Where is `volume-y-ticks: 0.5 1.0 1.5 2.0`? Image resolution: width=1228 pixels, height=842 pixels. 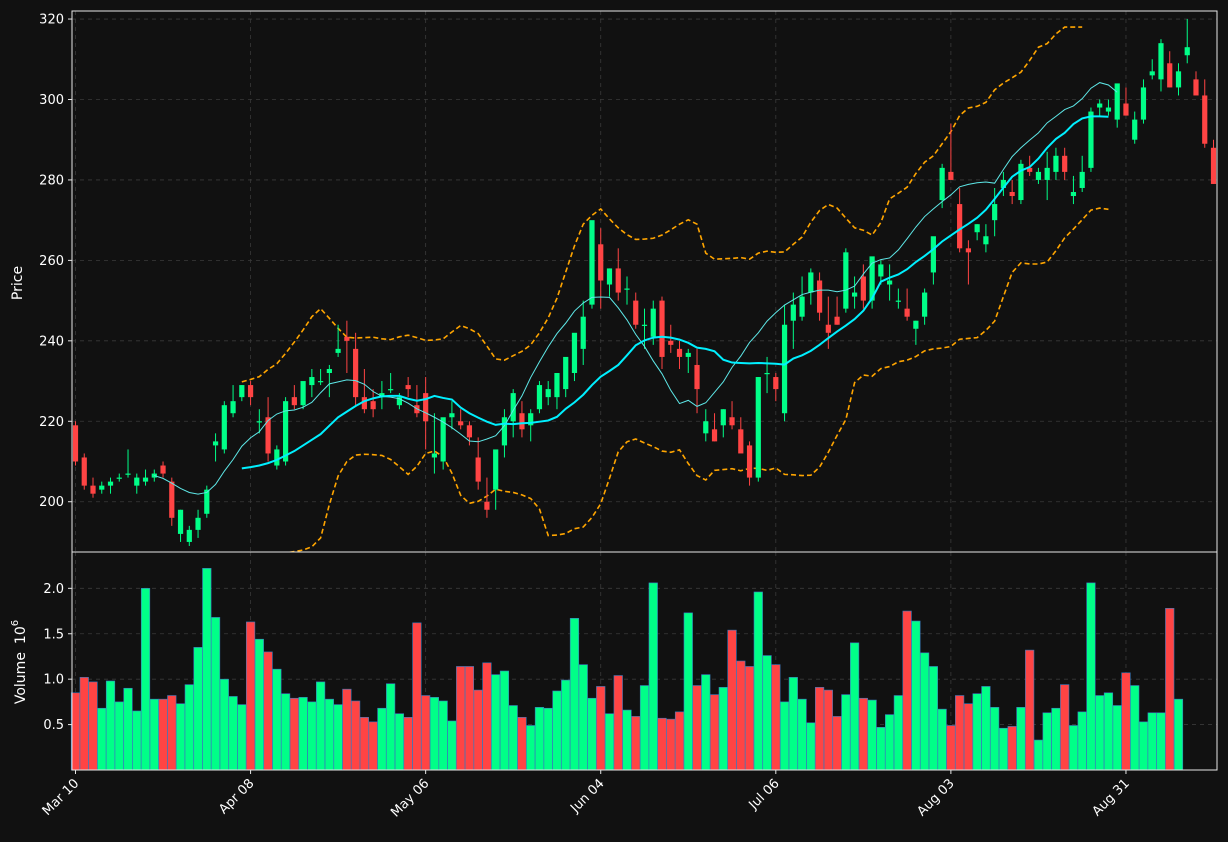
volume-y-ticks: 0.5 1.0 1.5 2.0 is located at coordinates (57, 657).